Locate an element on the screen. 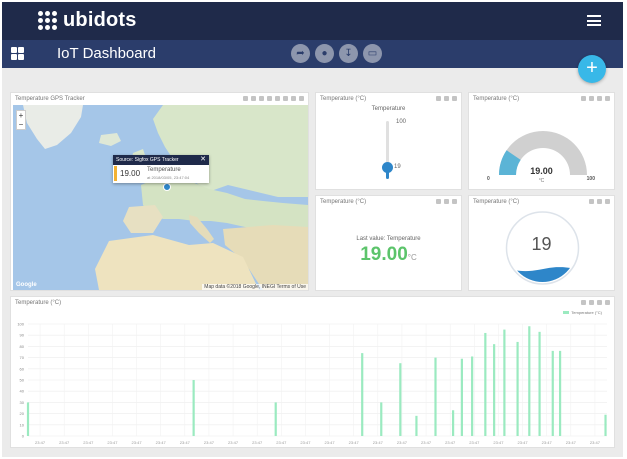 The height and width of the screenshot is (459, 627). metric-number: 19.00 is located at coordinates (384, 254).